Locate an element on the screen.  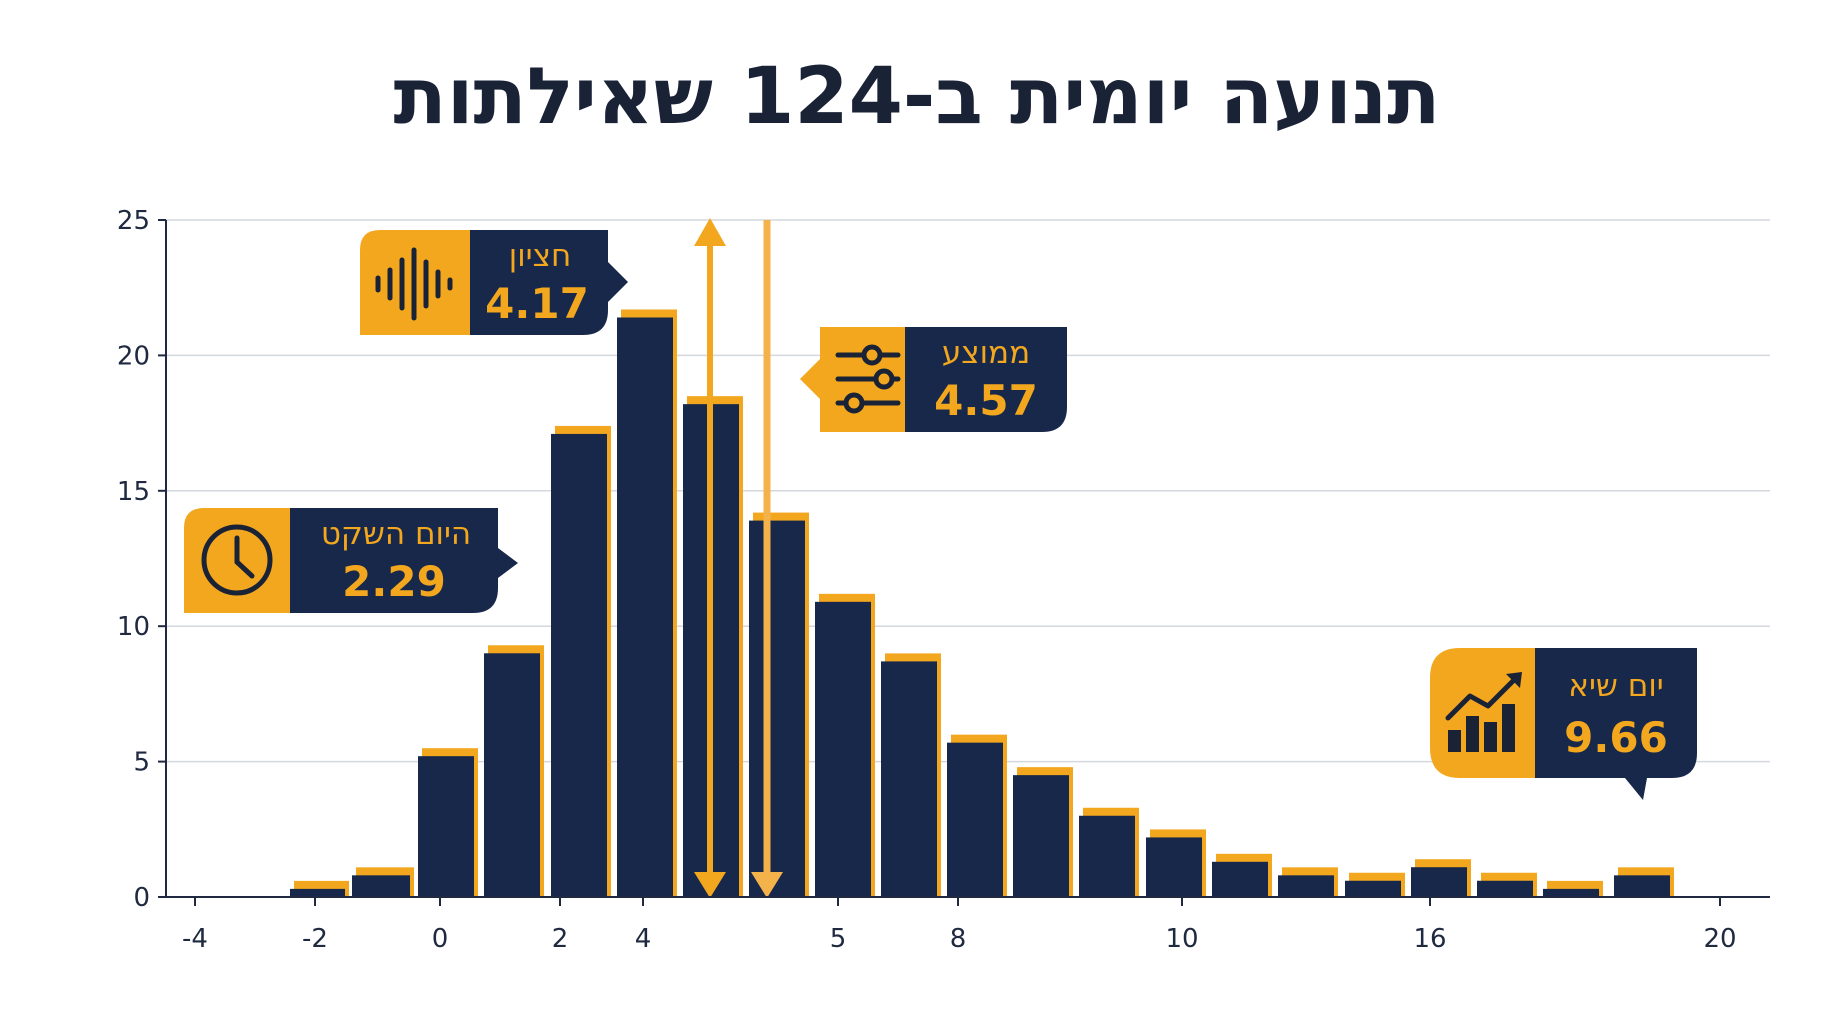
x-tick-label-0: -4 is located at coordinates (195, 939).